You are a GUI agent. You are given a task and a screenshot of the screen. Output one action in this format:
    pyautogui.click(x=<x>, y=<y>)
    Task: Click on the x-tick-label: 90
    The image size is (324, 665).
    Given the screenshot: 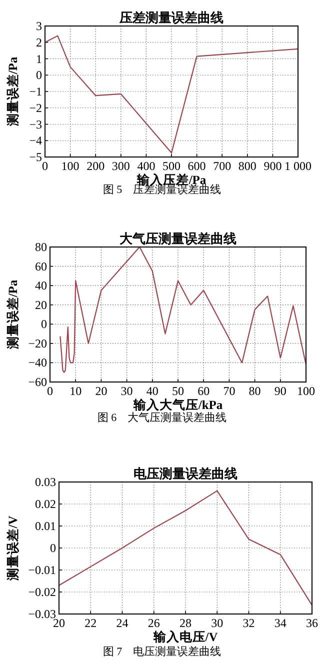 What is the action you would take?
    pyautogui.click(x=280, y=391)
    